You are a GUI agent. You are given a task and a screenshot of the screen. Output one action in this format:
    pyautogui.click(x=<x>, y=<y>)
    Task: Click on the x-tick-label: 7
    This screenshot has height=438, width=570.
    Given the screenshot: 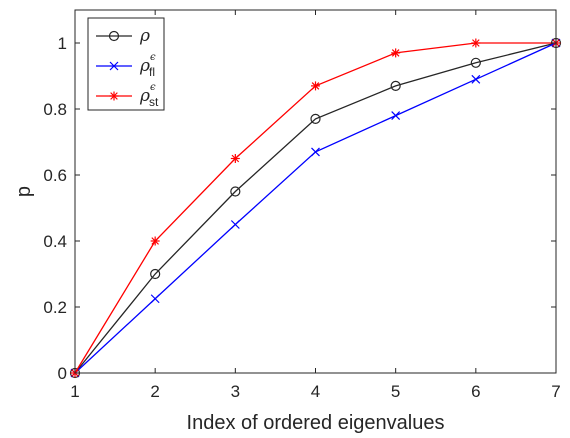 What is the action you would take?
    pyautogui.click(x=555, y=391)
    